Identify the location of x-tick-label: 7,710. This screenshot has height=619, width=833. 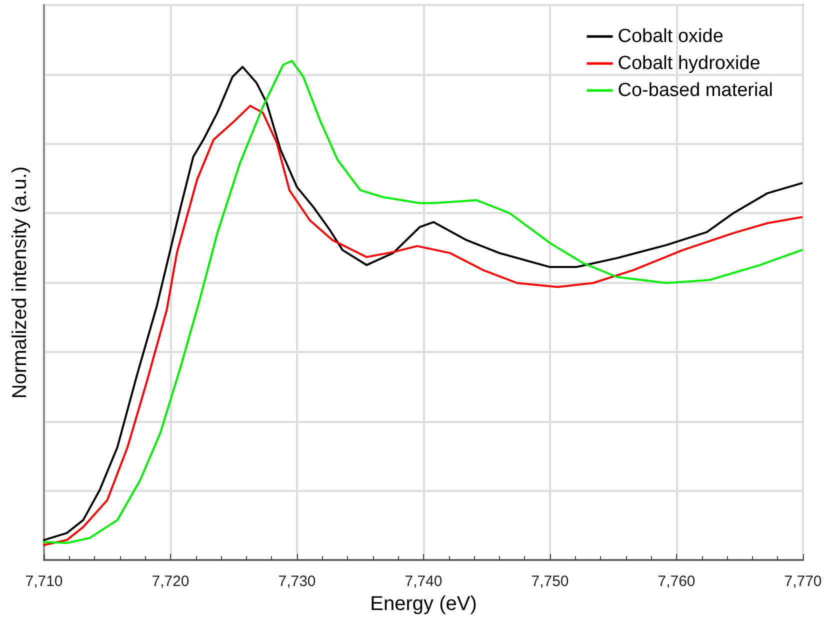
(44, 581).